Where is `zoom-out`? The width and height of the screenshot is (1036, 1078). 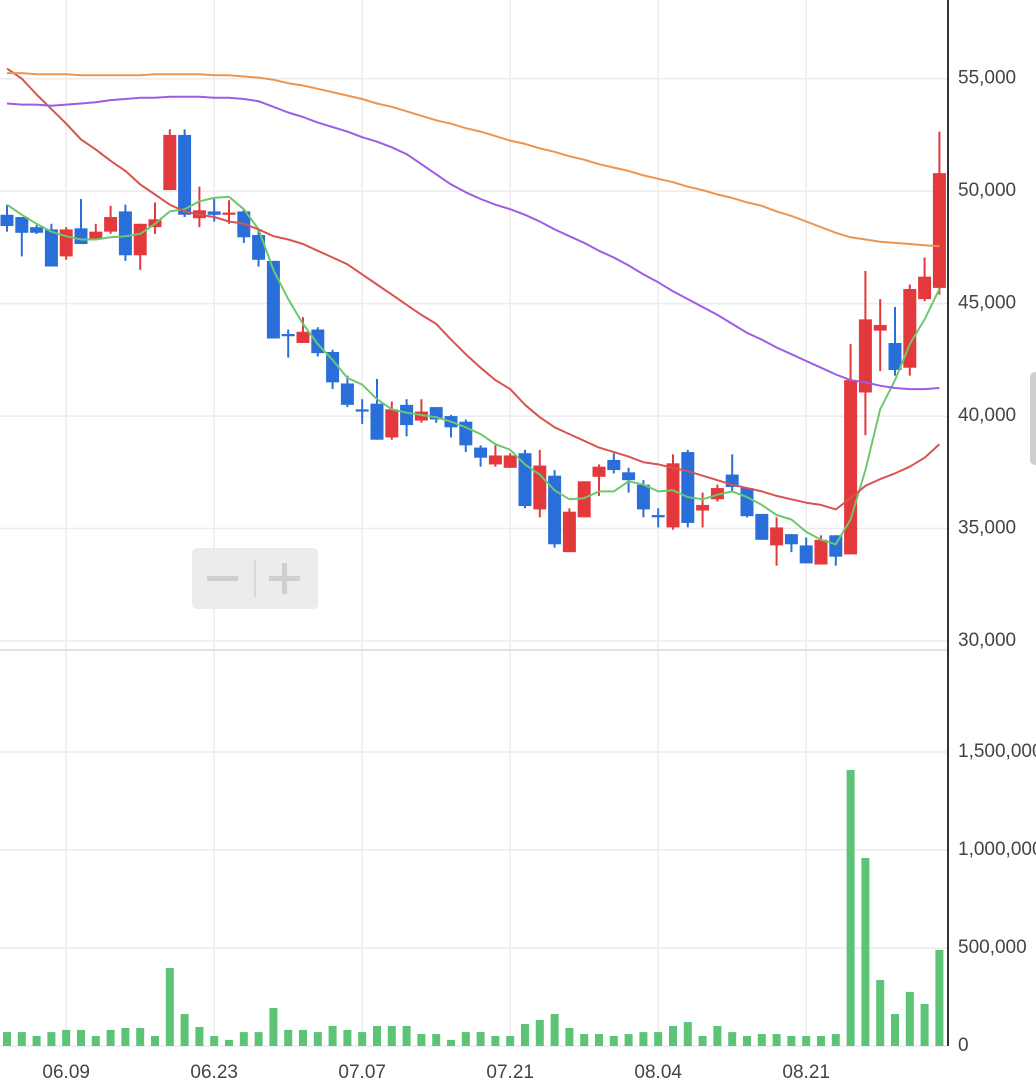
zoom-out is located at coordinates (222, 578).